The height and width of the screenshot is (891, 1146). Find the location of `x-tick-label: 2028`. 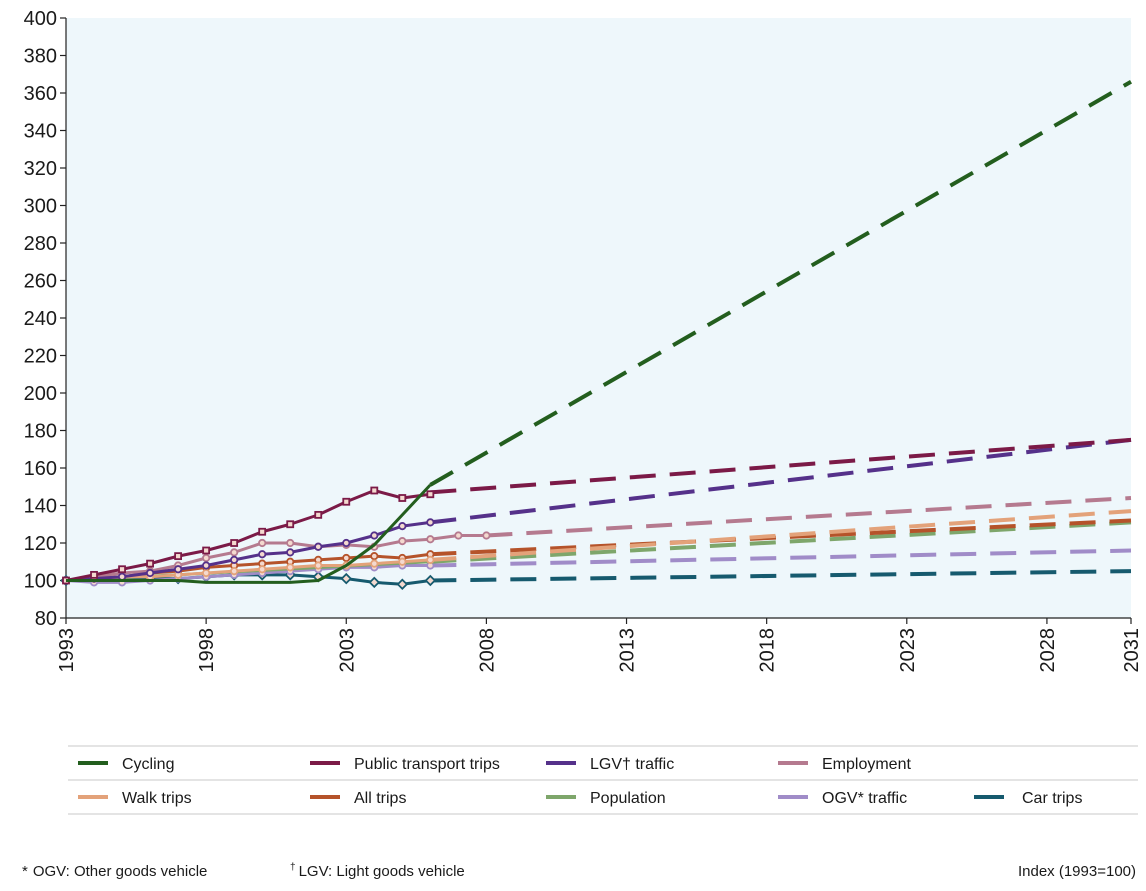

x-tick-label: 2028 is located at coordinates (1048, 650).